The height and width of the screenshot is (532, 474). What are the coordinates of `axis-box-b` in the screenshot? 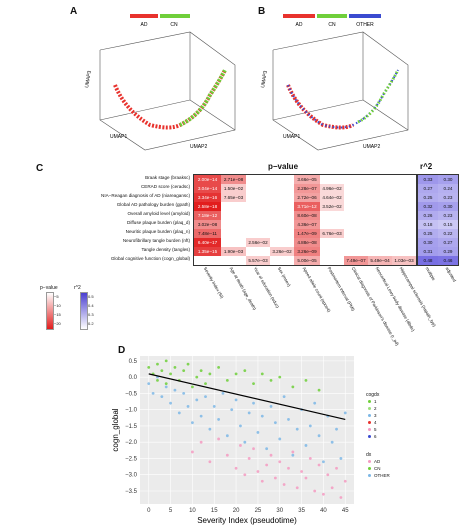 It's located at (340, 91).